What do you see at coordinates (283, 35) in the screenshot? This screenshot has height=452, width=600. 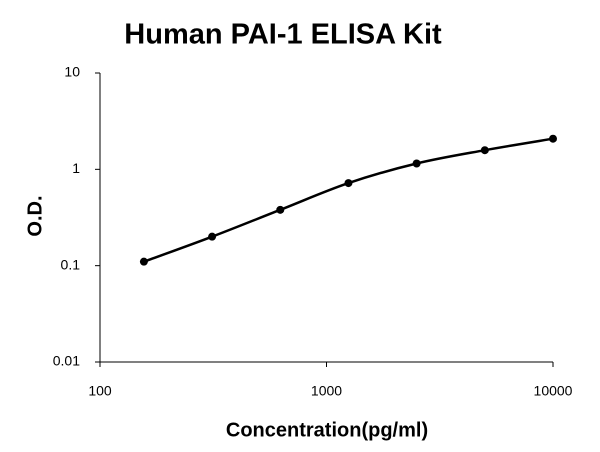 I see `chart-title: Human PAI-1 ELISA Kit` at bounding box center [283, 35].